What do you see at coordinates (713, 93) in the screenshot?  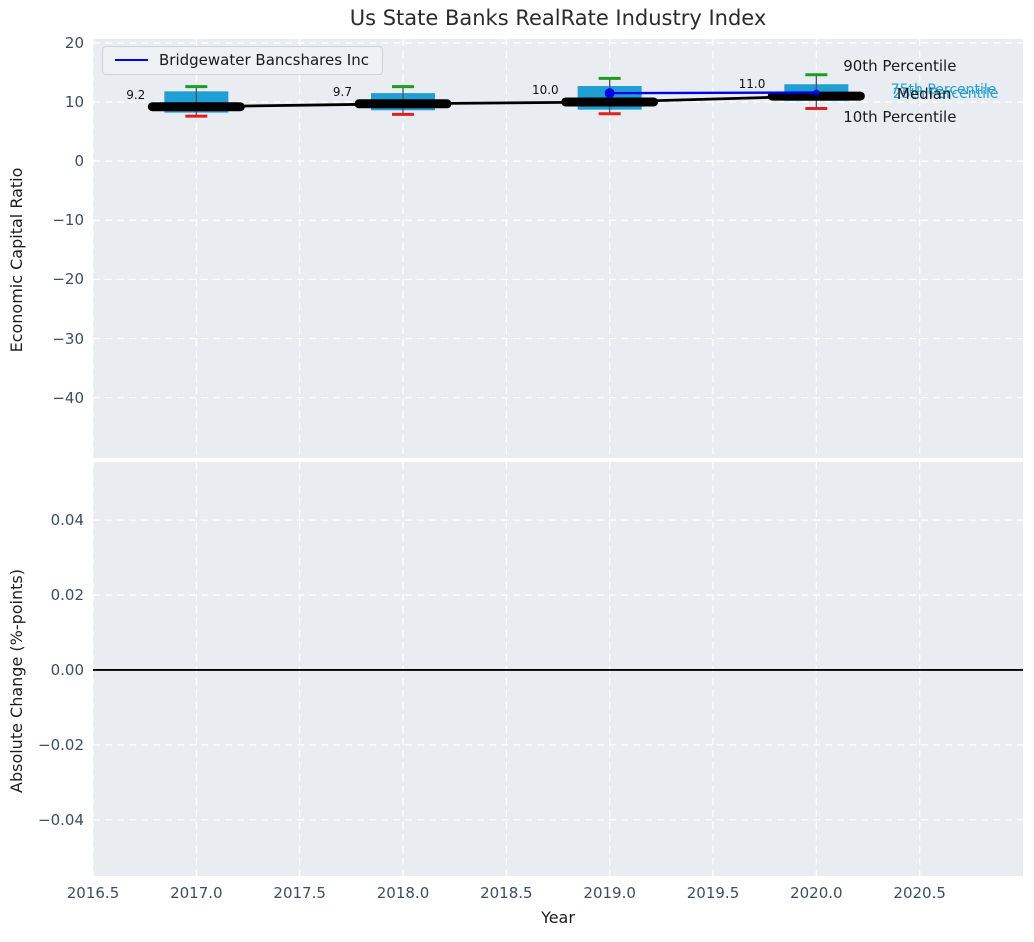 I see `company-line` at bounding box center [713, 93].